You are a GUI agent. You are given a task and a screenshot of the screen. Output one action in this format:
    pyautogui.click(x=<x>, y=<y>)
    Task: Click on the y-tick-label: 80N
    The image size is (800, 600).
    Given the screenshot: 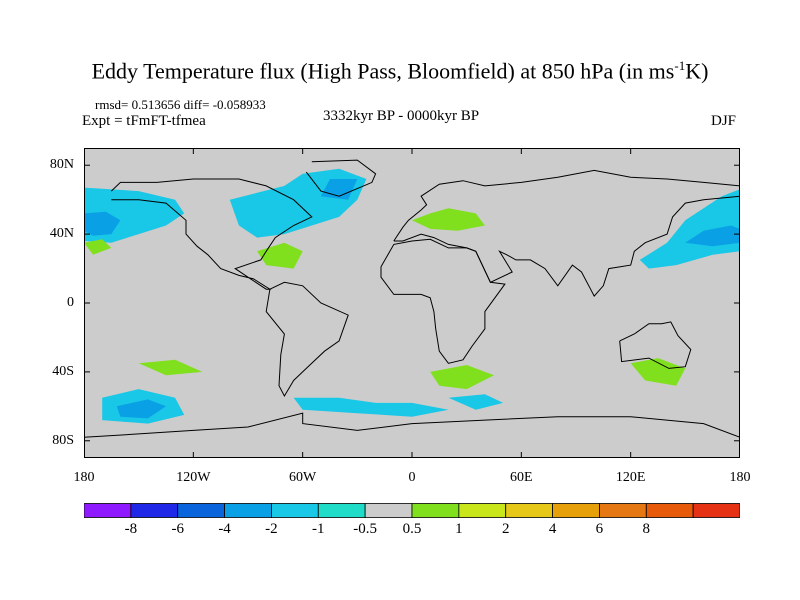 What is the action you would take?
    pyautogui.click(x=61, y=165)
    